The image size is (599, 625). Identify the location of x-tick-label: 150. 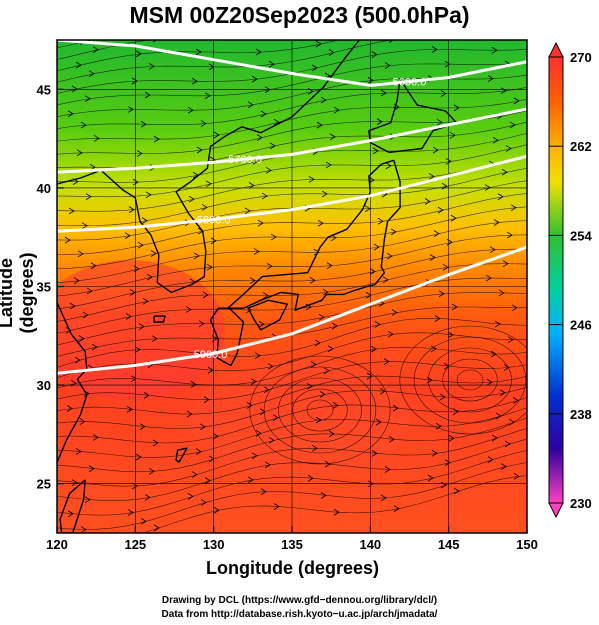
(527, 544).